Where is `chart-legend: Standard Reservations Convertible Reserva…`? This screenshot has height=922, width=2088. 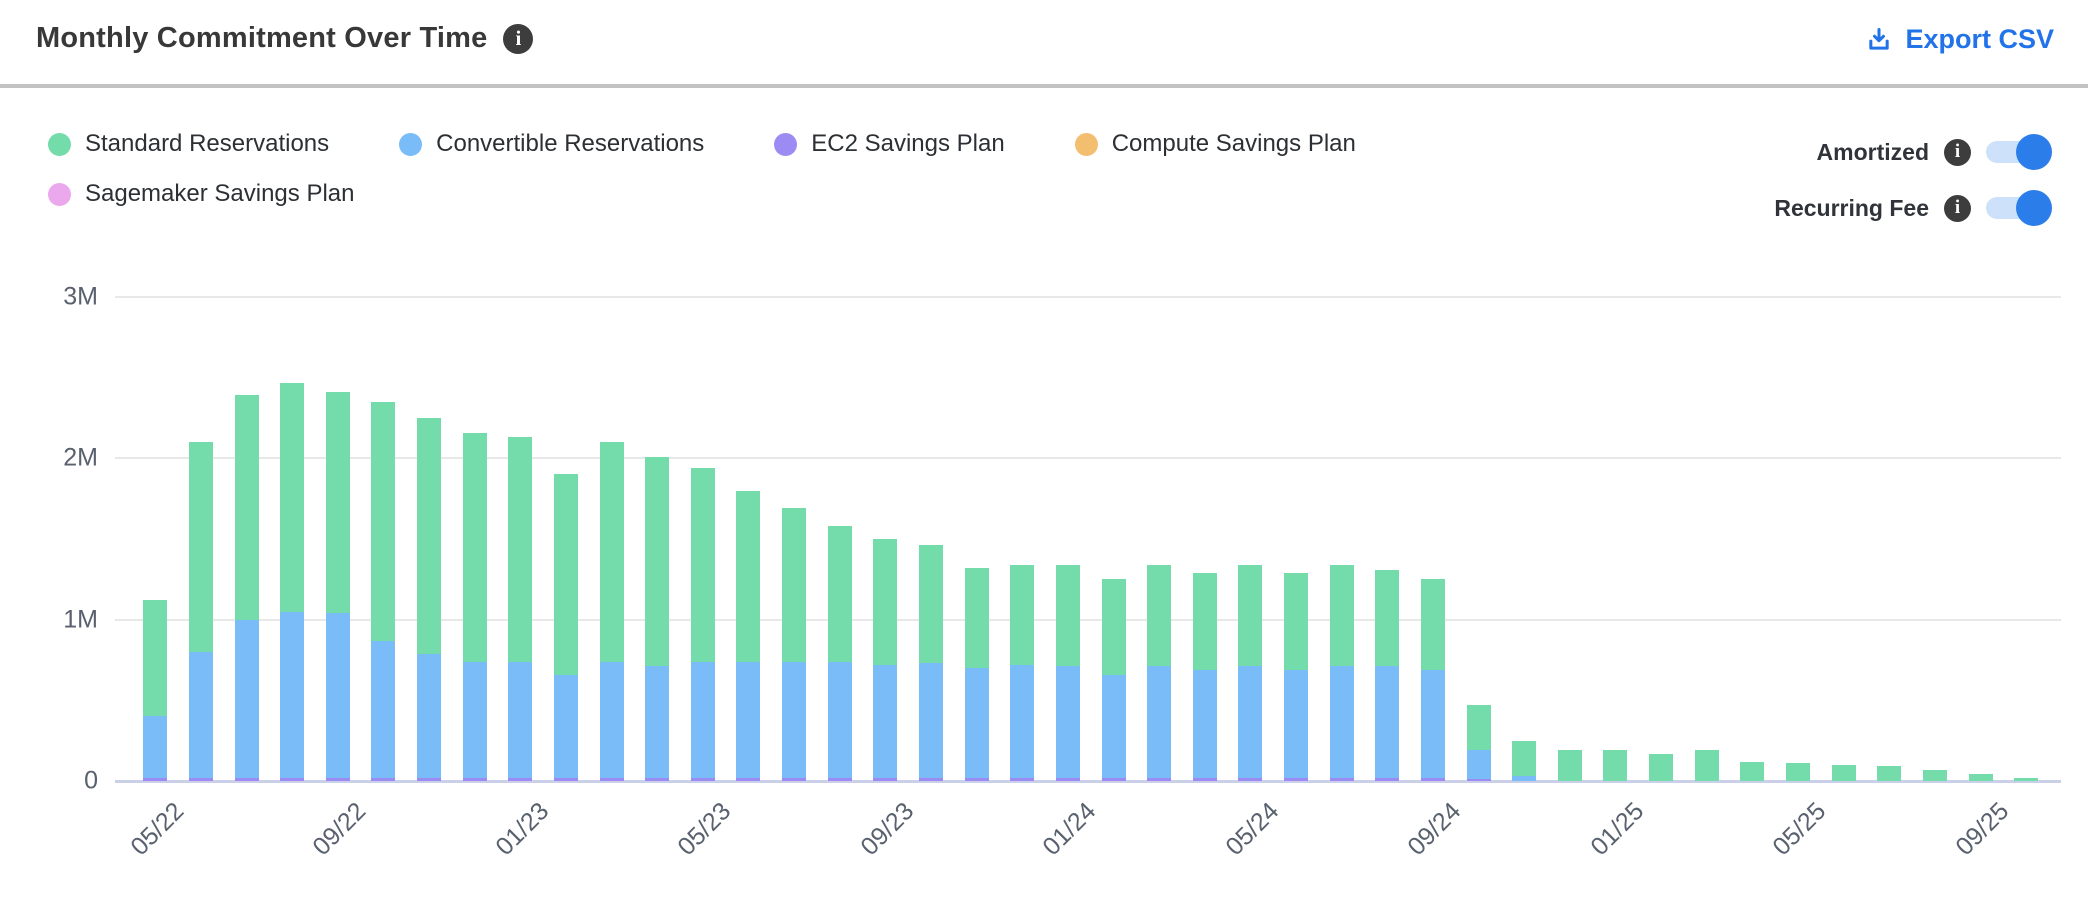
chart-legend: Standard Reservations Convertible Reserva… is located at coordinates (758, 169).